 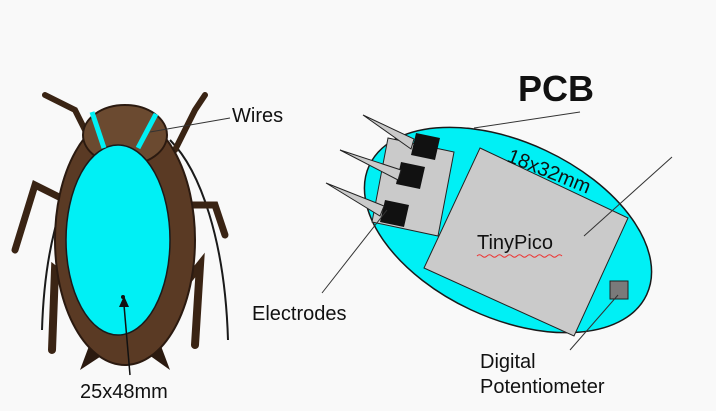 What do you see at coordinates (124, 392) in the screenshot?
I see `body-size-label: 25x48mm` at bounding box center [124, 392].